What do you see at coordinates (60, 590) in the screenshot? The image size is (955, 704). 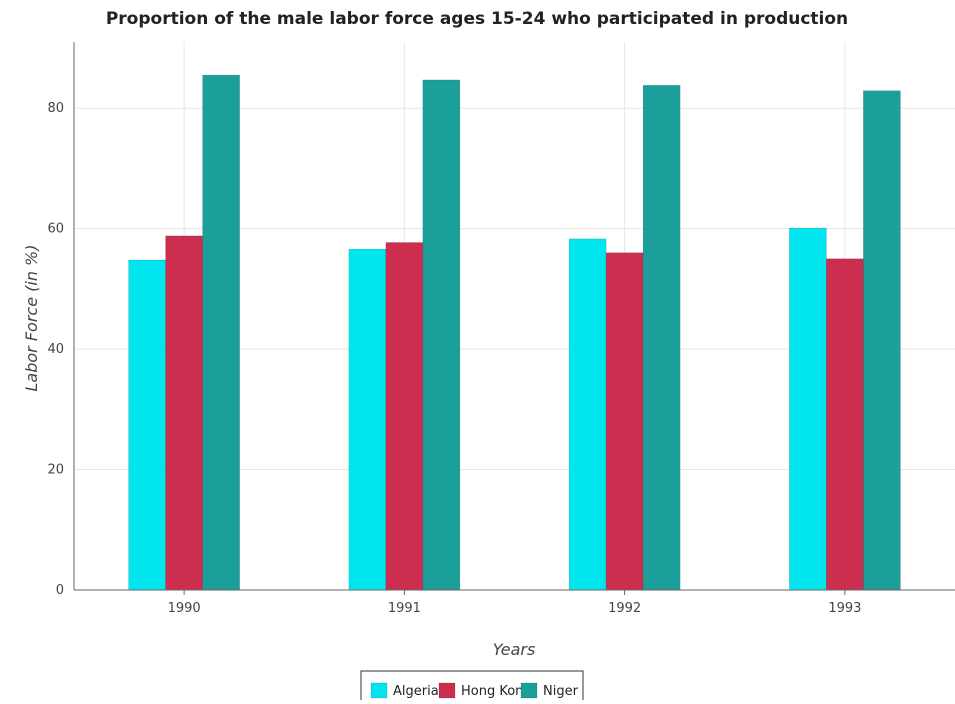 I see `y-tick-label: 0` at bounding box center [60, 590].